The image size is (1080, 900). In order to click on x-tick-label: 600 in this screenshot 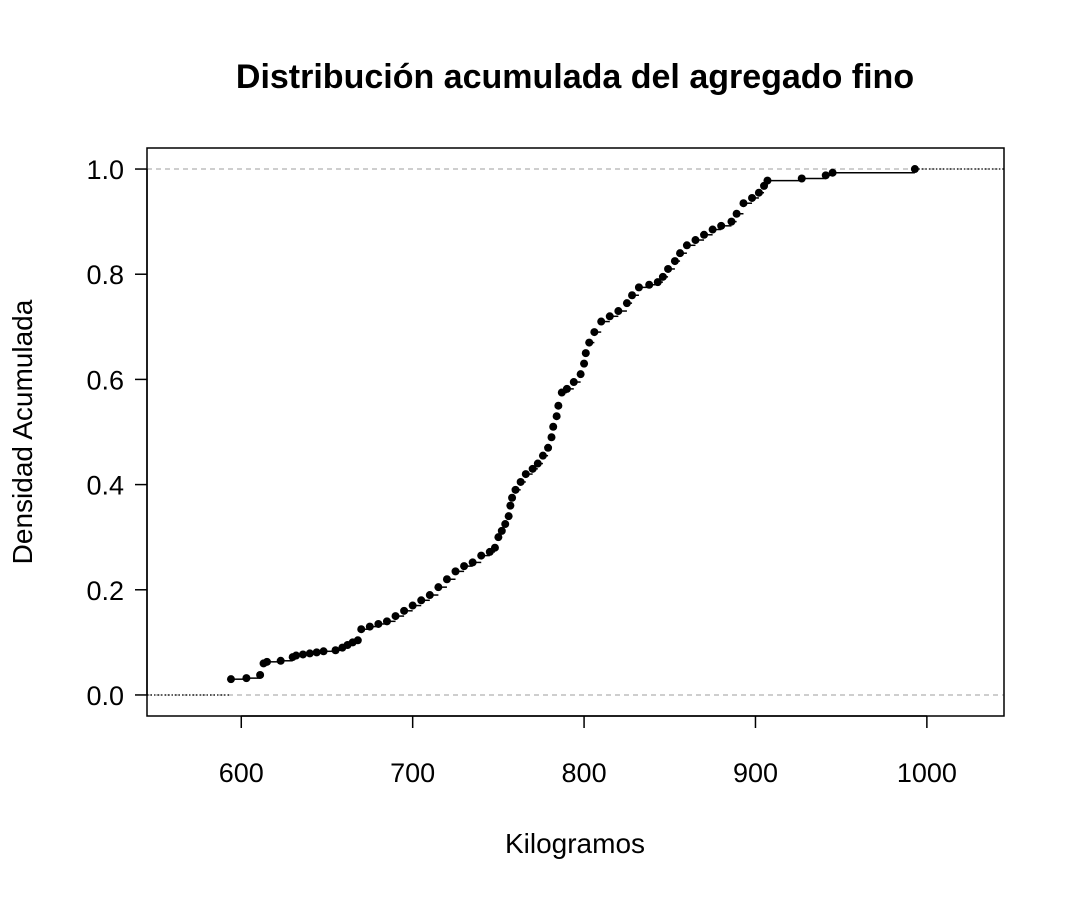, I will do `click(241, 773)`.